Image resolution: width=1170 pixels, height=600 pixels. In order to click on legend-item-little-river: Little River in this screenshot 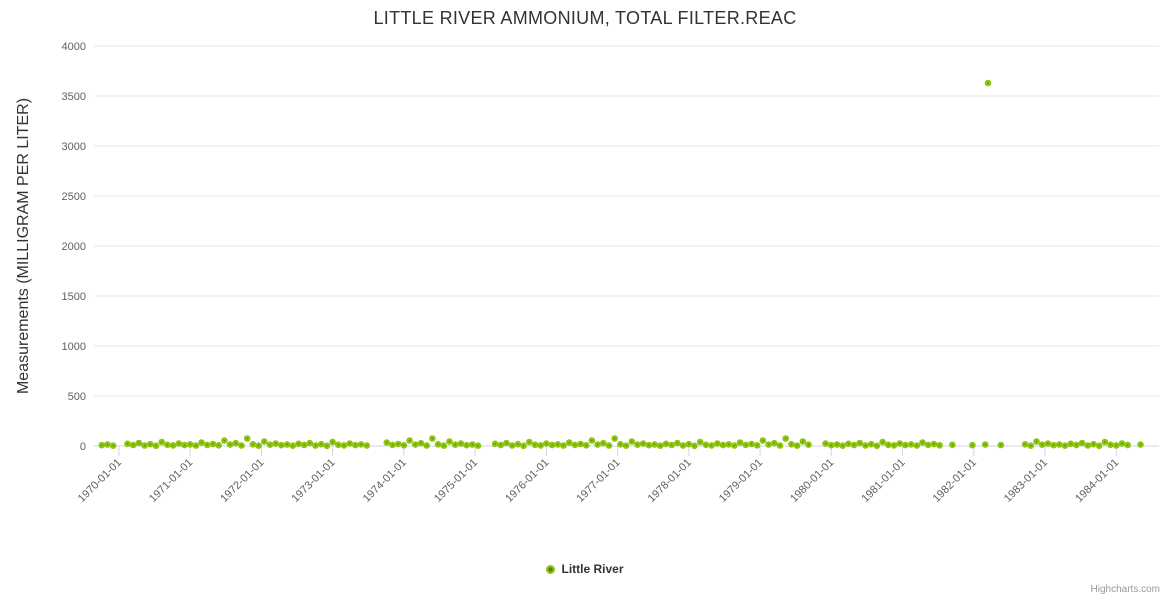, I will do `click(585, 569)`.